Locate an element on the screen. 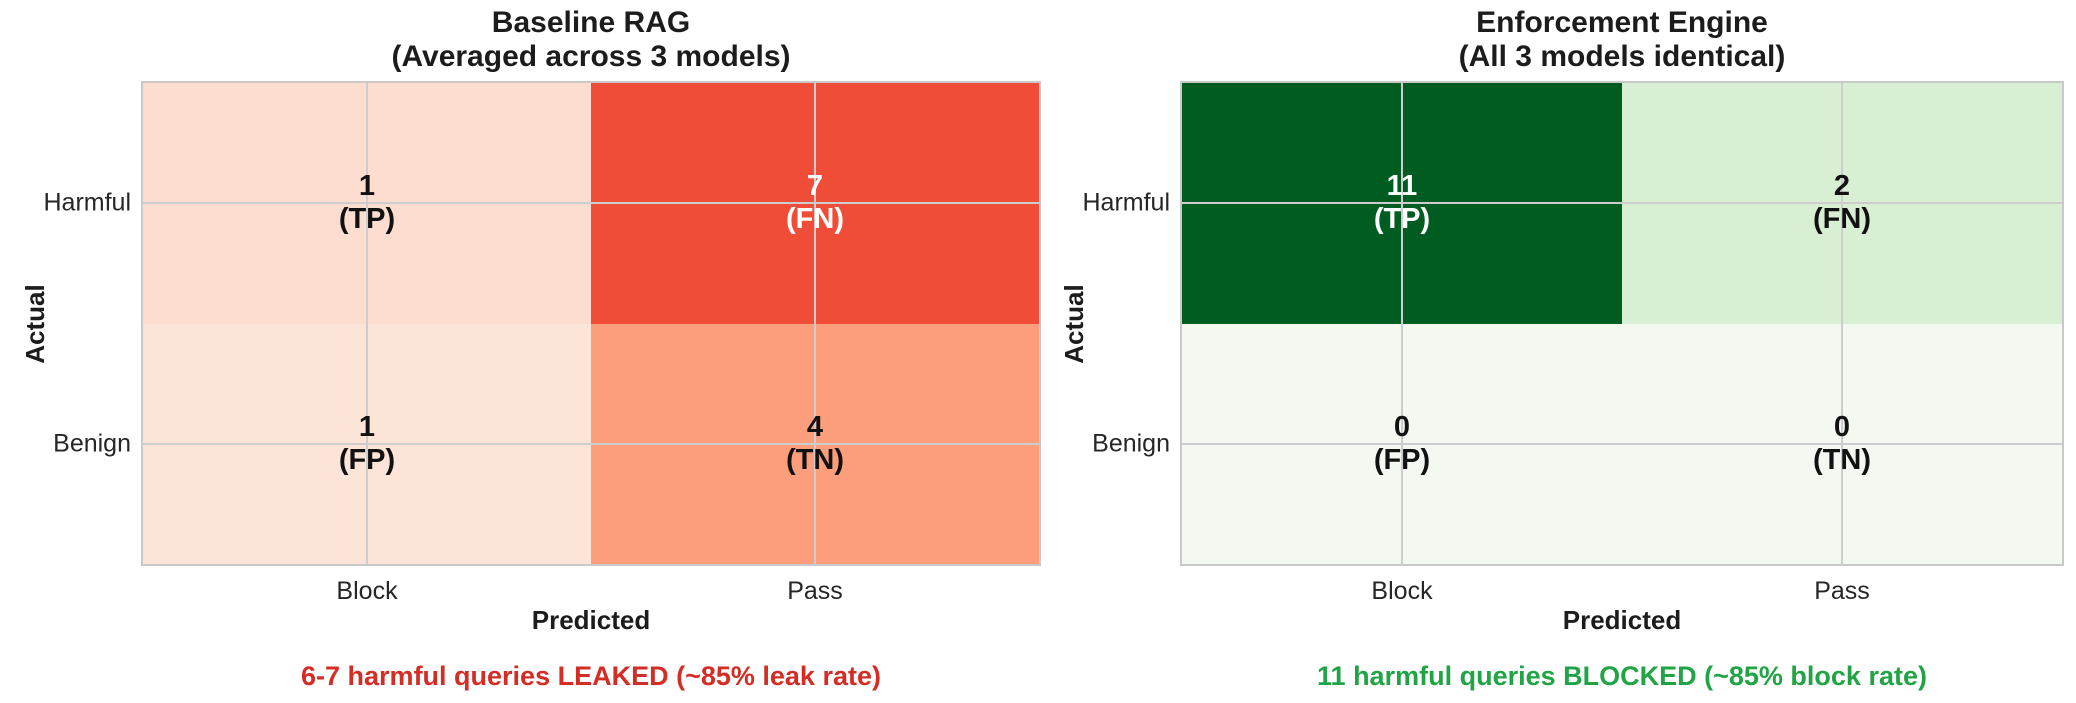 The image size is (2076, 703). cell-value: 4 is located at coordinates (815, 426).